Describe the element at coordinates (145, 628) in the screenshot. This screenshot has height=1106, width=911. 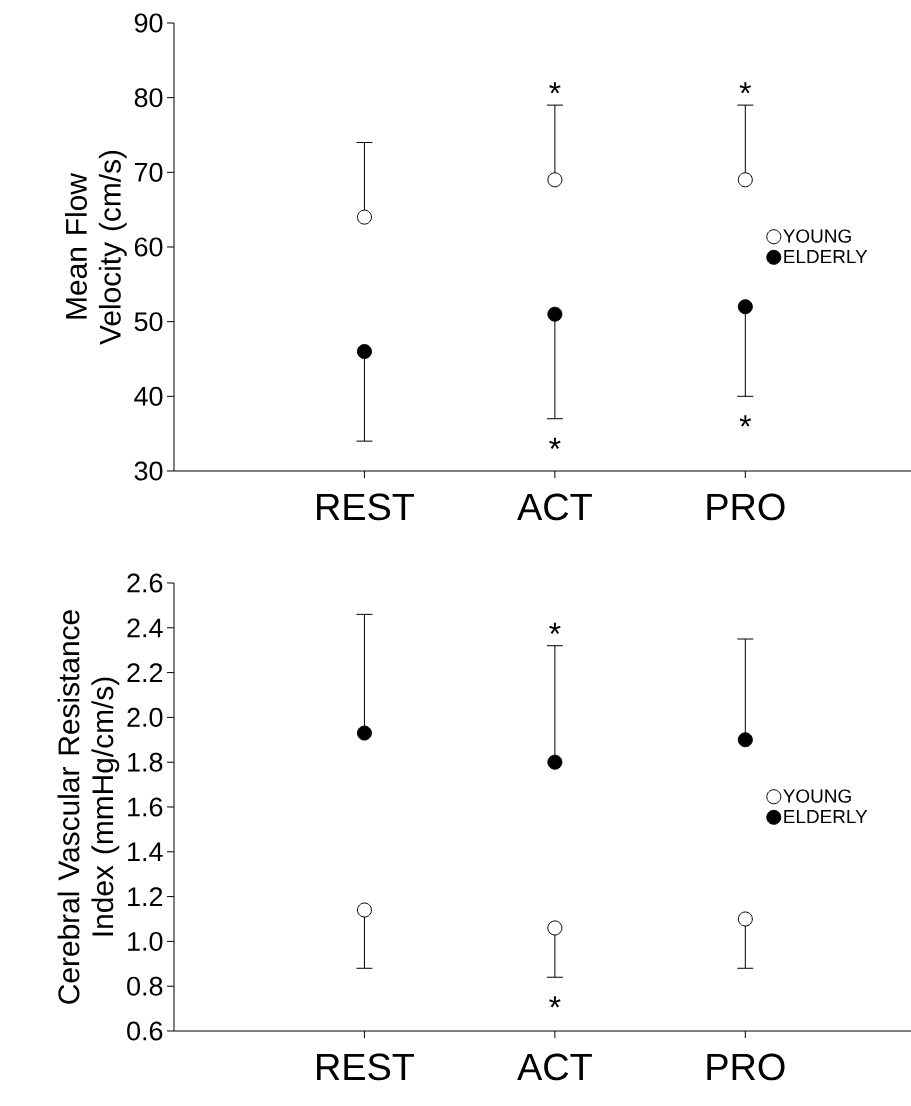
I see `y-tick-label: 2.4` at that location.